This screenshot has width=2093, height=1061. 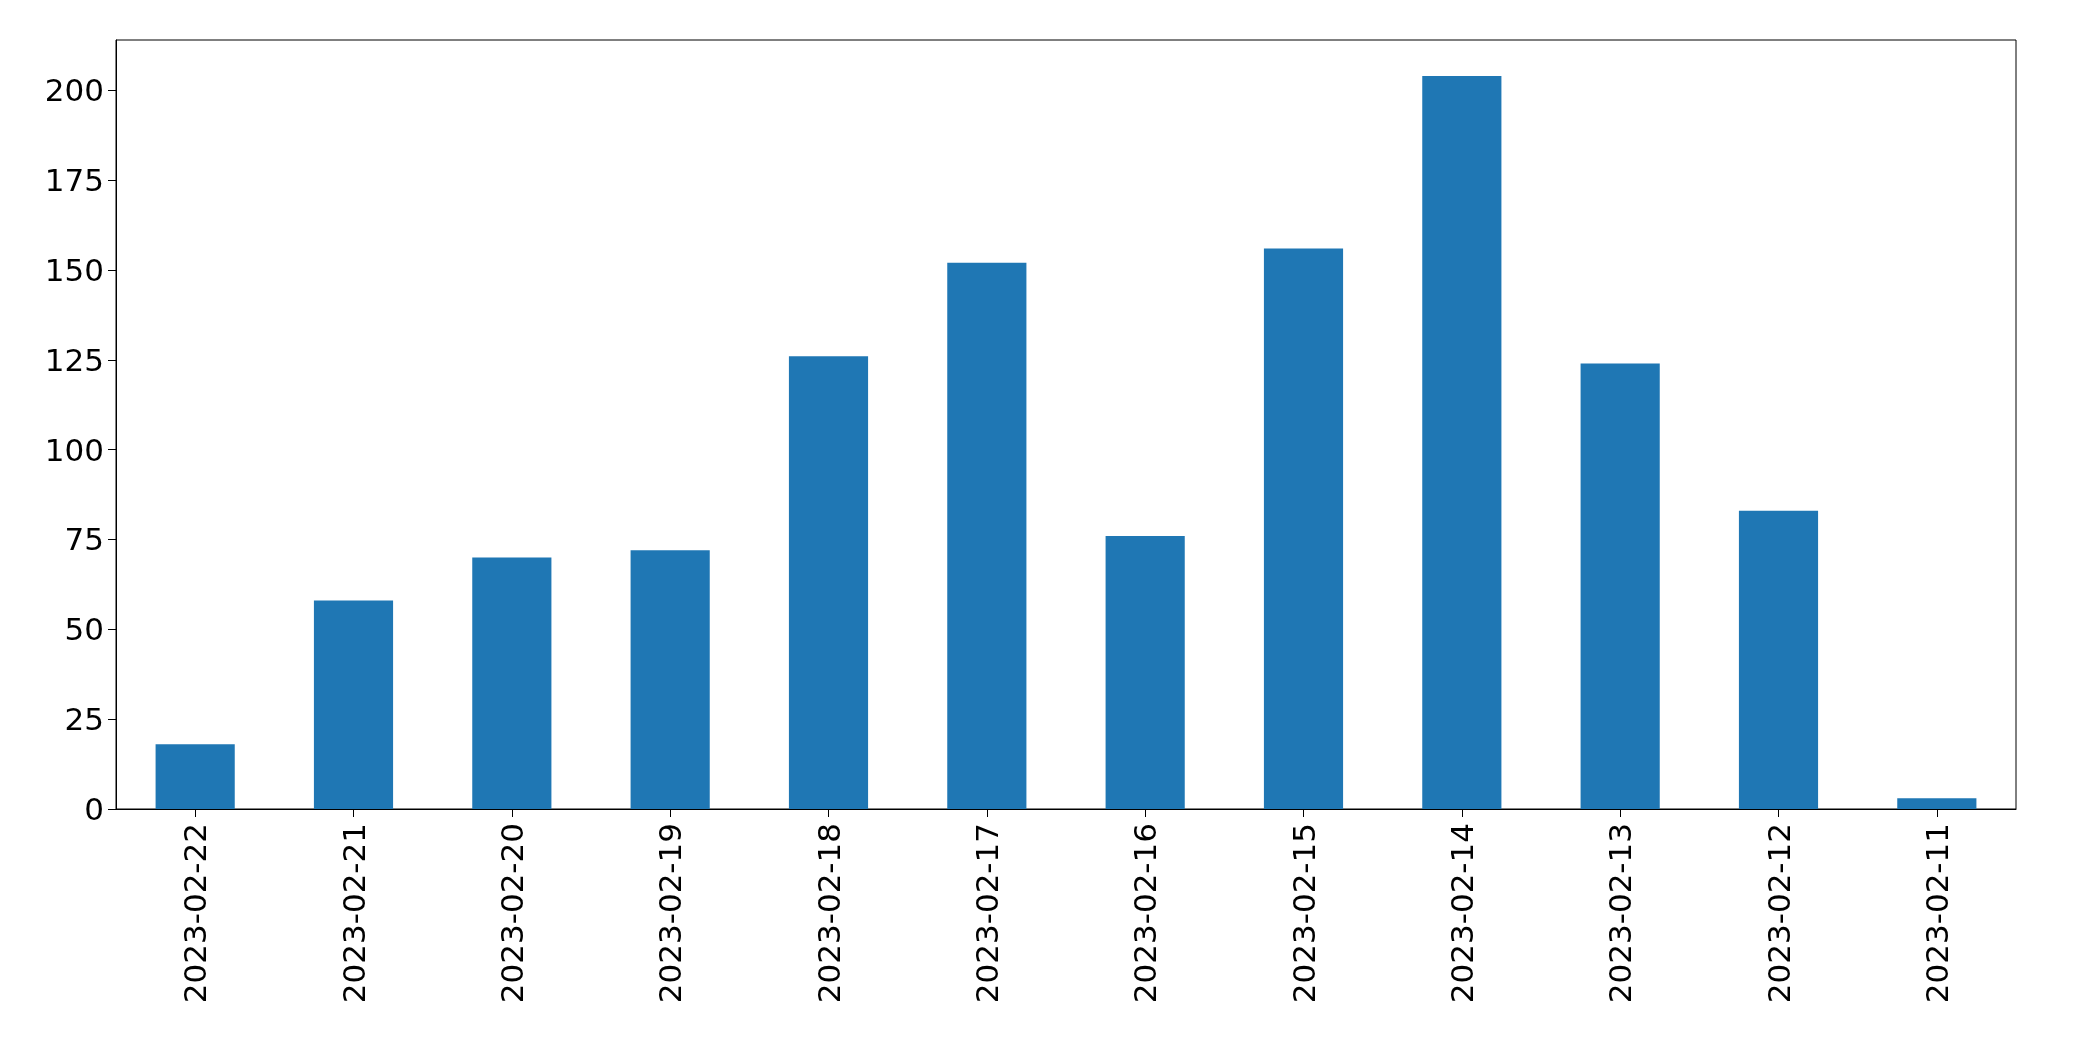 I want to click on y-tick-label: 75, so click(x=84, y=539).